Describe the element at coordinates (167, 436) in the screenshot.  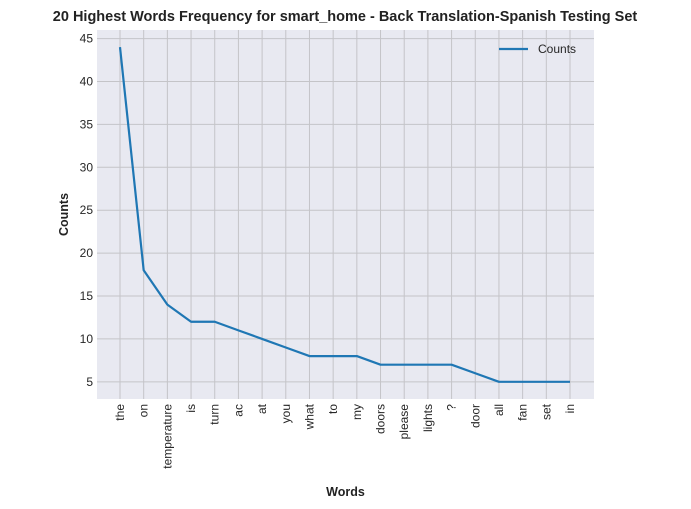
I see `x-tick-label: temperature` at that location.